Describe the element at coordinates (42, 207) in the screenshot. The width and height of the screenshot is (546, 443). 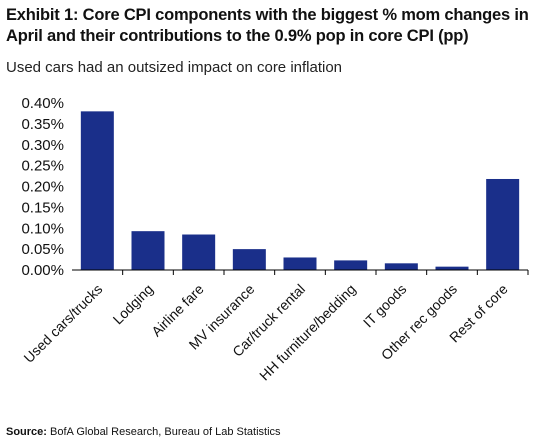
I see `y-tick-label: 0.15%` at that location.